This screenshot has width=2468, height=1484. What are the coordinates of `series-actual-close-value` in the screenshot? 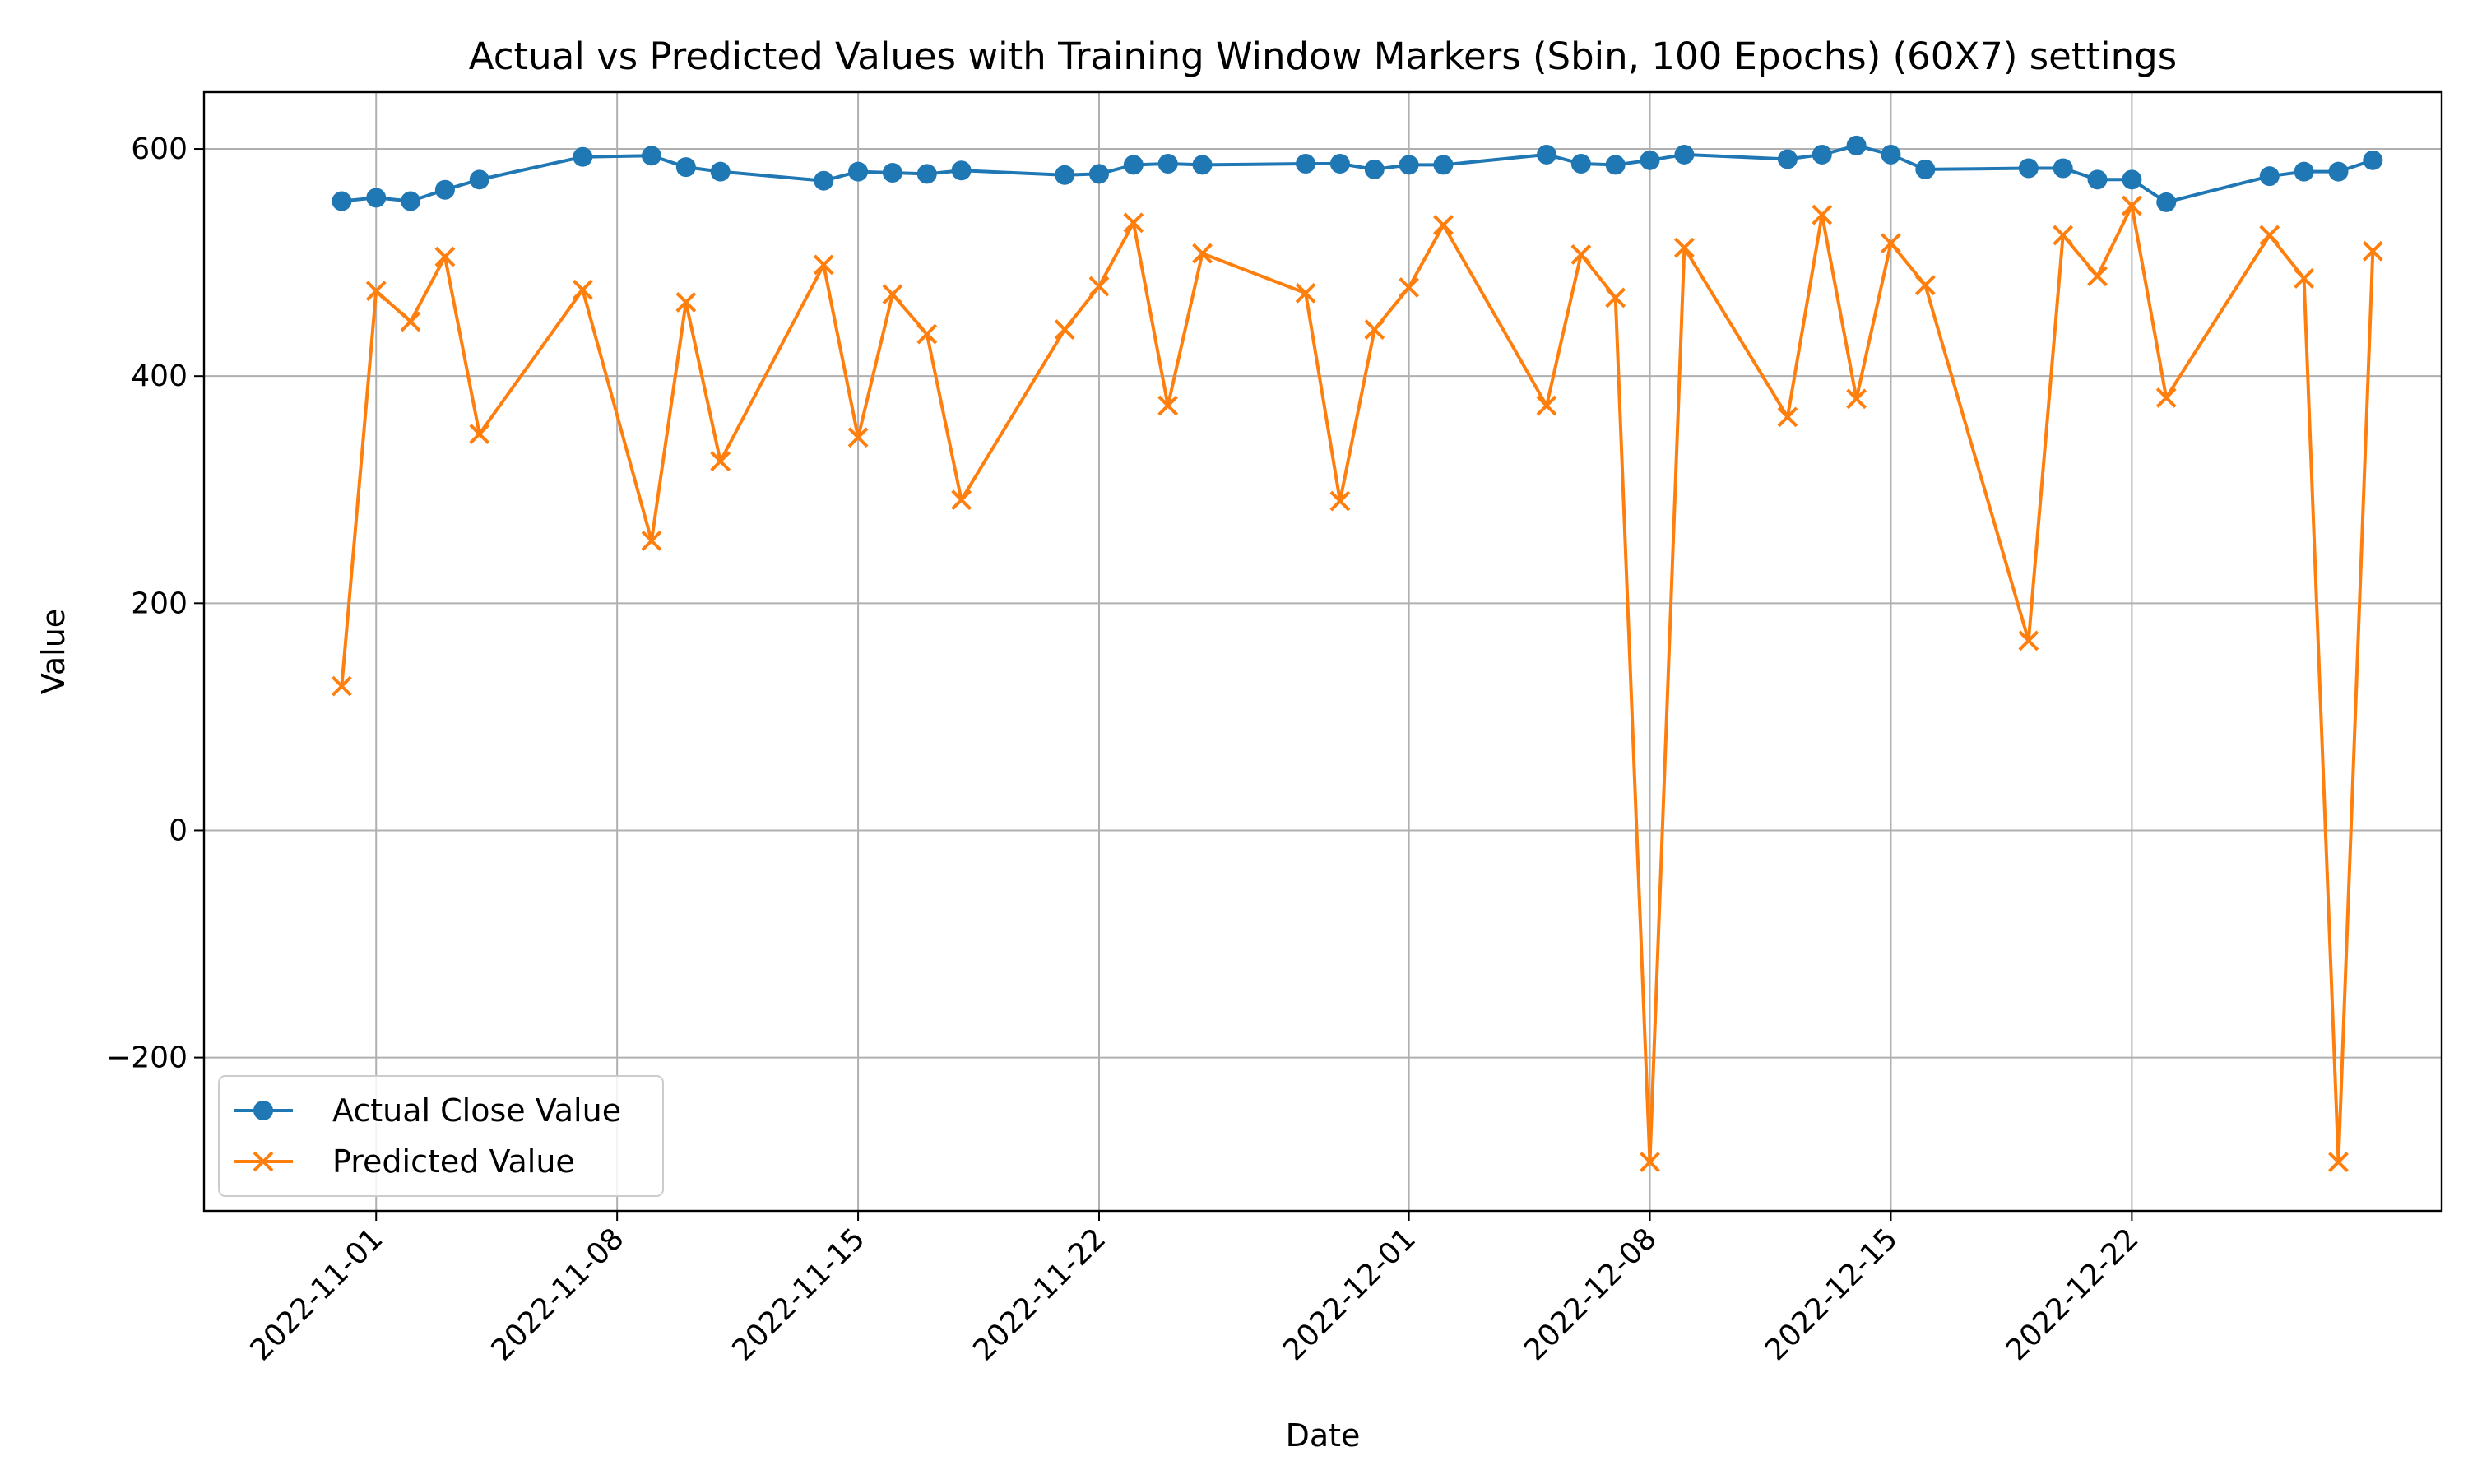 It's located at (1357, 173).